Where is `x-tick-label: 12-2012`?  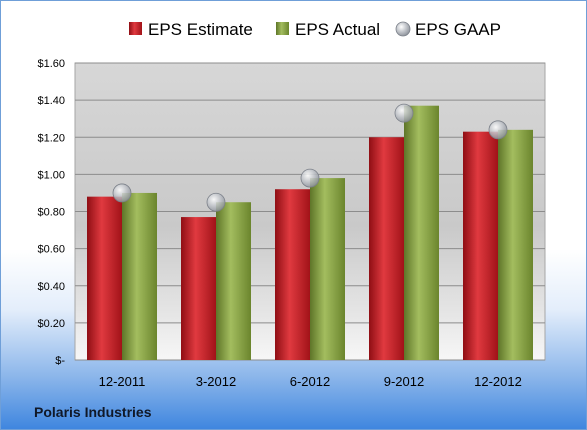
x-tick-label: 12-2012 is located at coordinates (498, 381).